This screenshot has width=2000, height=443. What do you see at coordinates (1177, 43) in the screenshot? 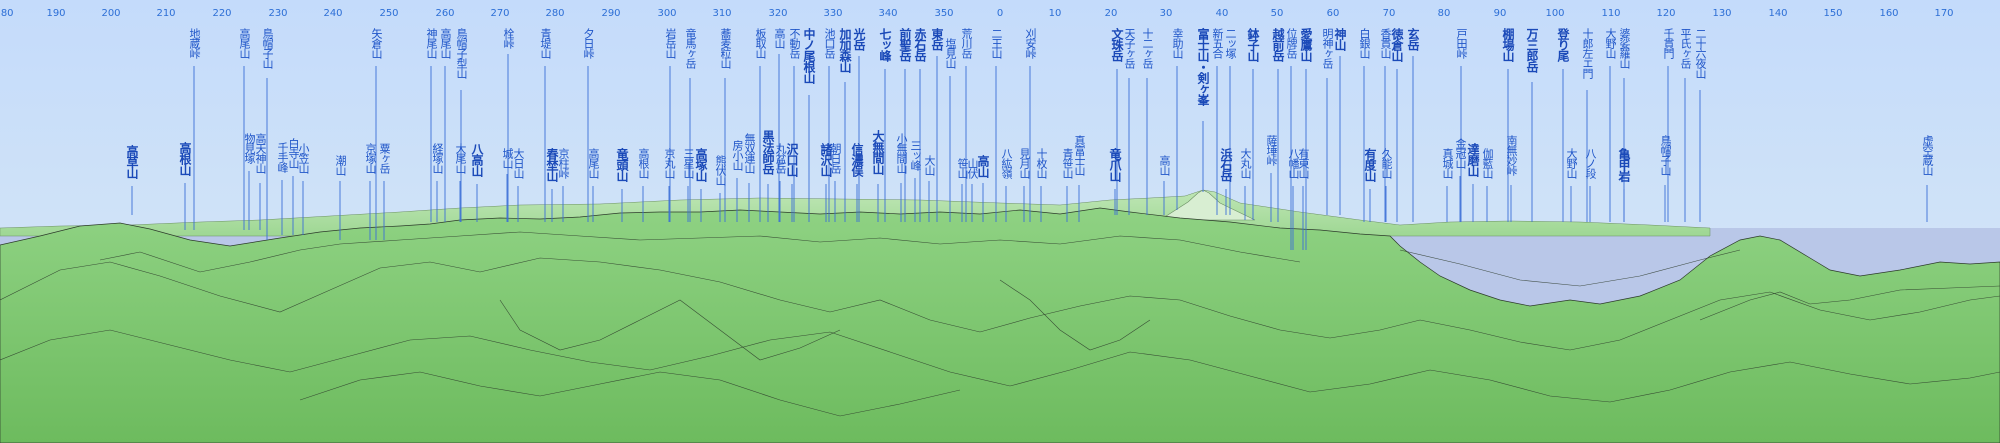
I see `peak-label: 幸助山` at bounding box center [1177, 43].